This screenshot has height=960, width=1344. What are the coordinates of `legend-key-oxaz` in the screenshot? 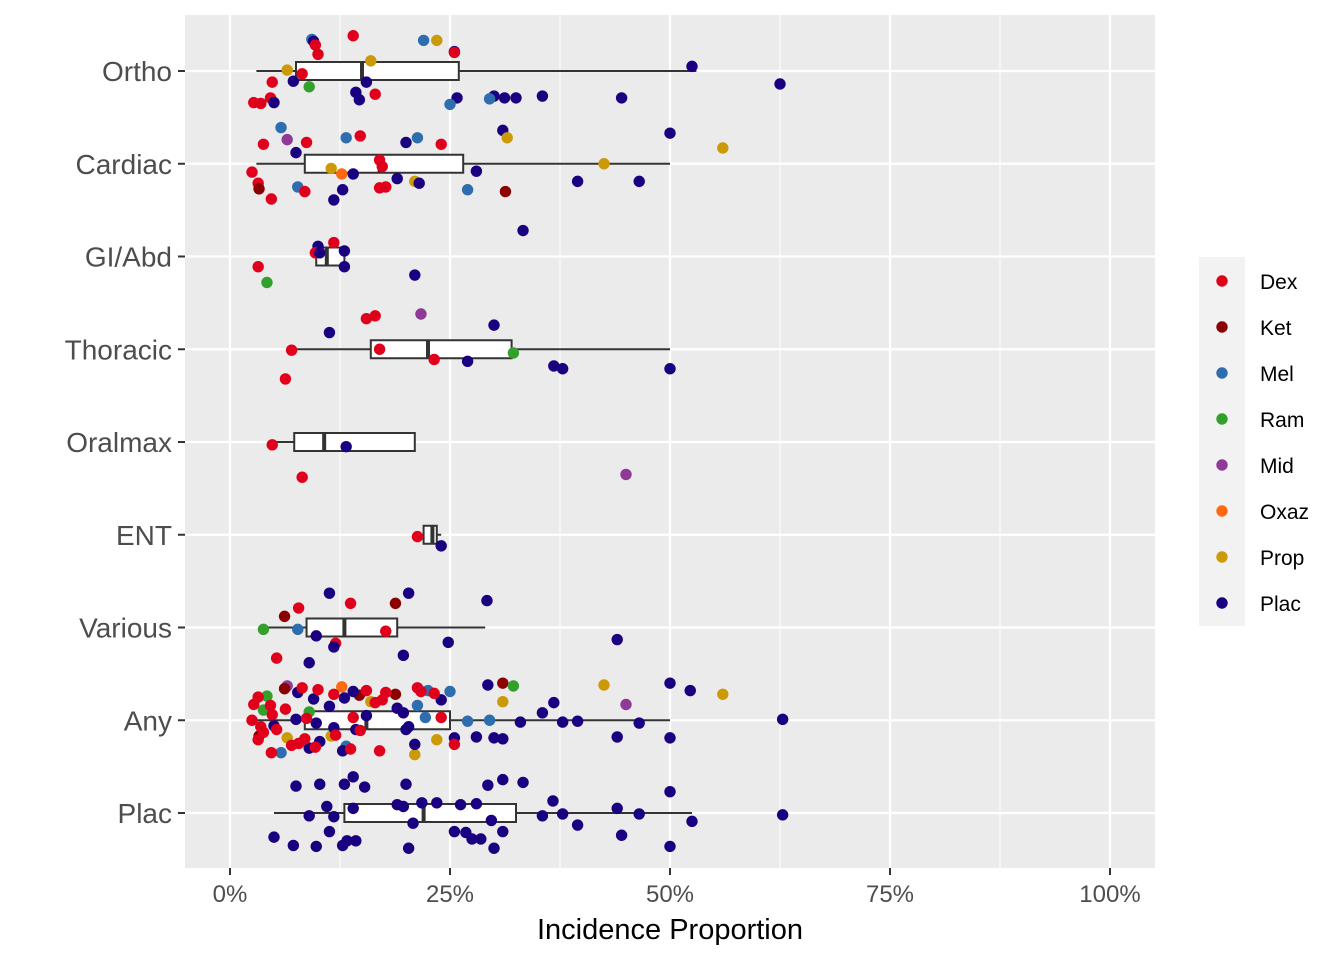 It's located at (1222, 511).